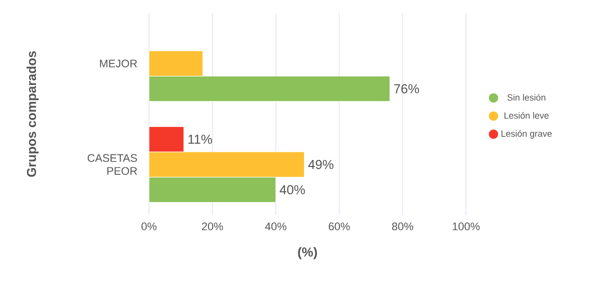 The width and height of the screenshot is (600, 300). I want to click on data-label: 40%, so click(292, 189).